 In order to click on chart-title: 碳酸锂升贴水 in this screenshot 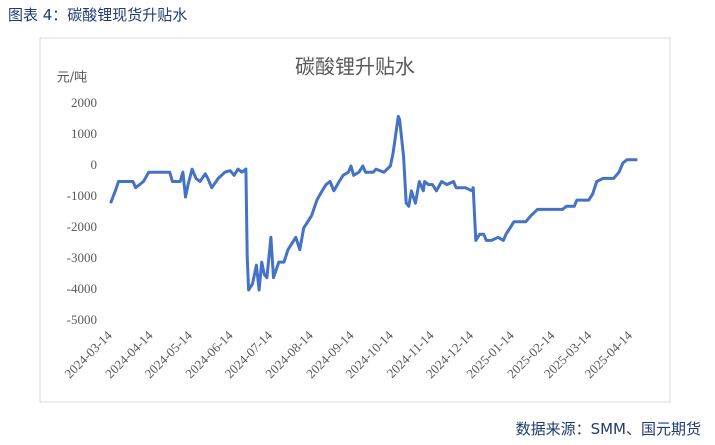, I will do `click(355, 67)`.